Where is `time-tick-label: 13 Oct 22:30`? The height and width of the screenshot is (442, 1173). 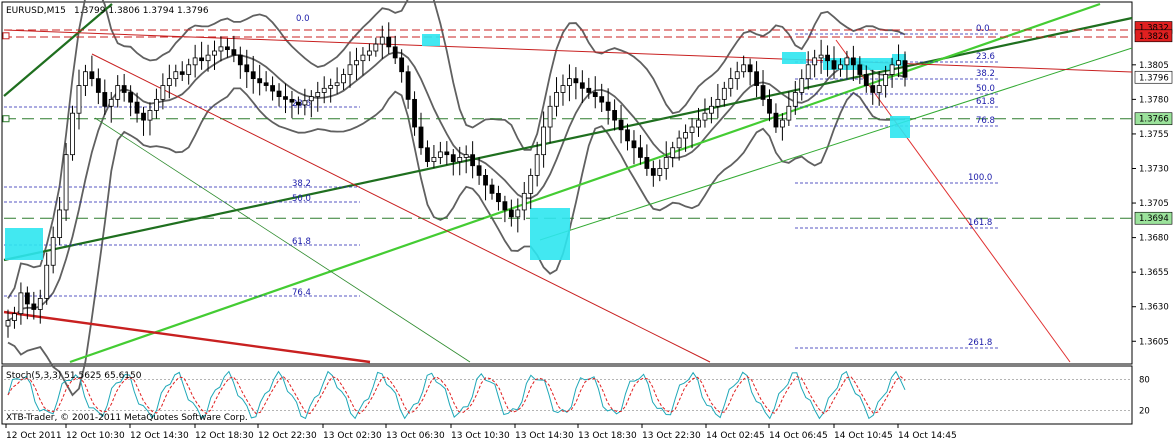 time-tick-label: 13 Oct 22:30 is located at coordinates (671, 436).